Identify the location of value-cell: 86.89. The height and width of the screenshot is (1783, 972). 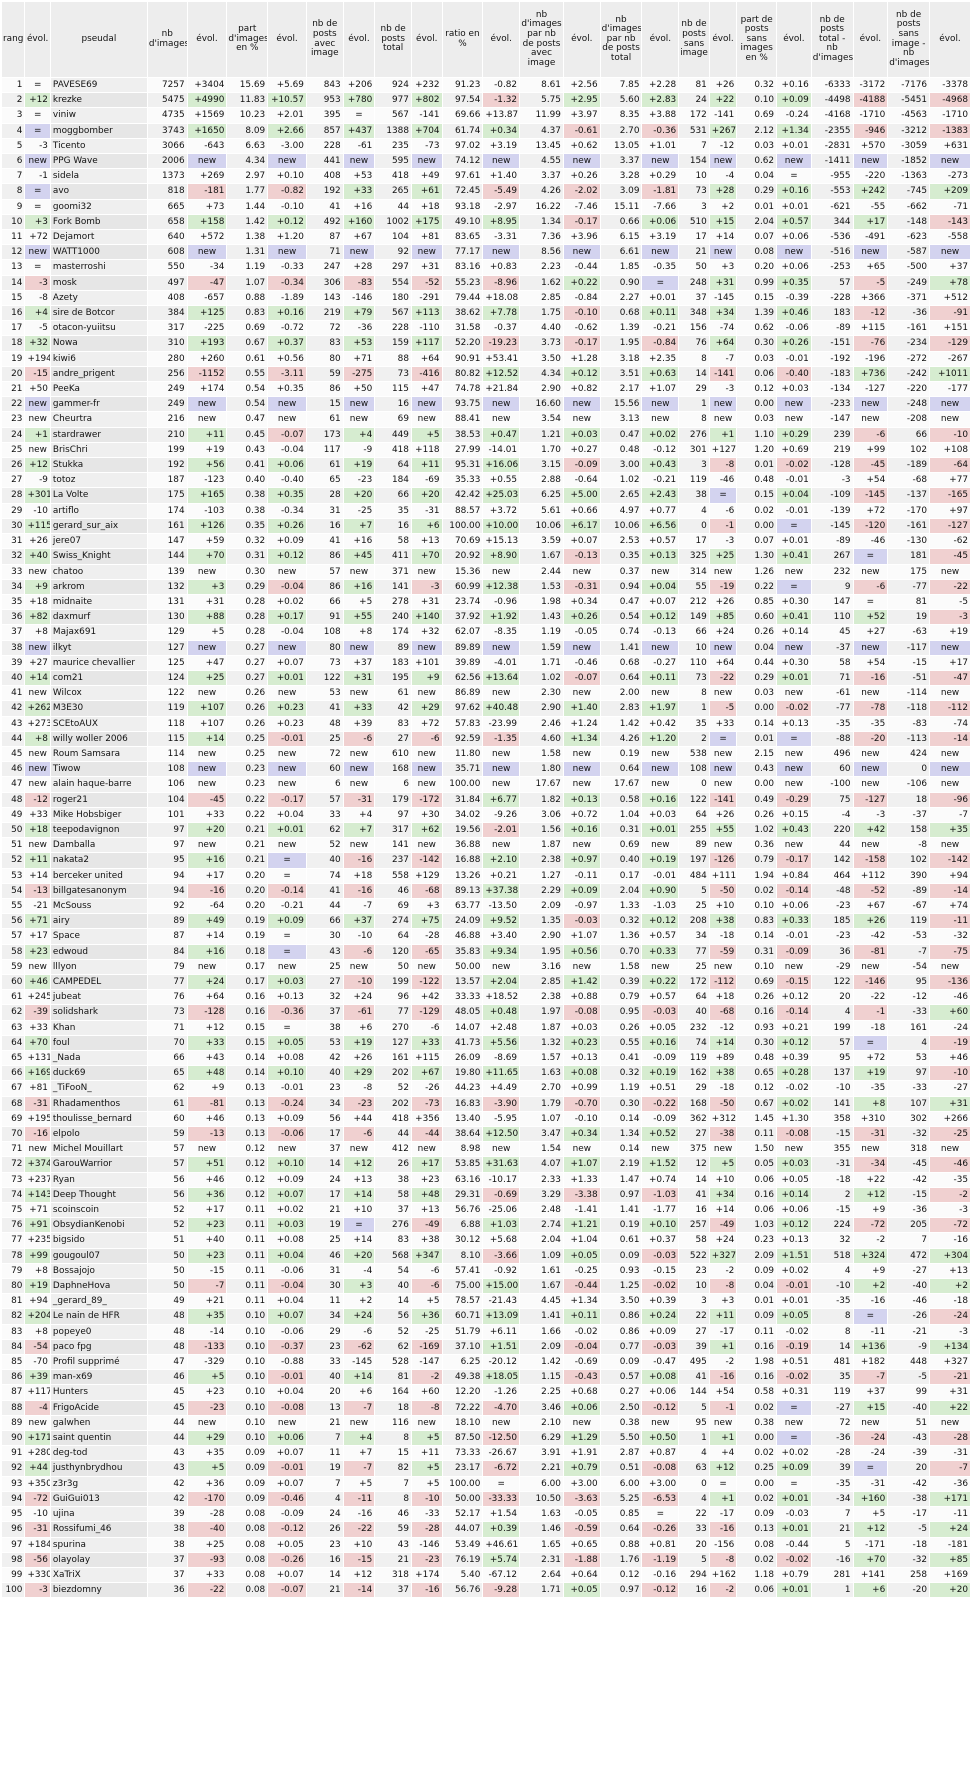
(462, 693).